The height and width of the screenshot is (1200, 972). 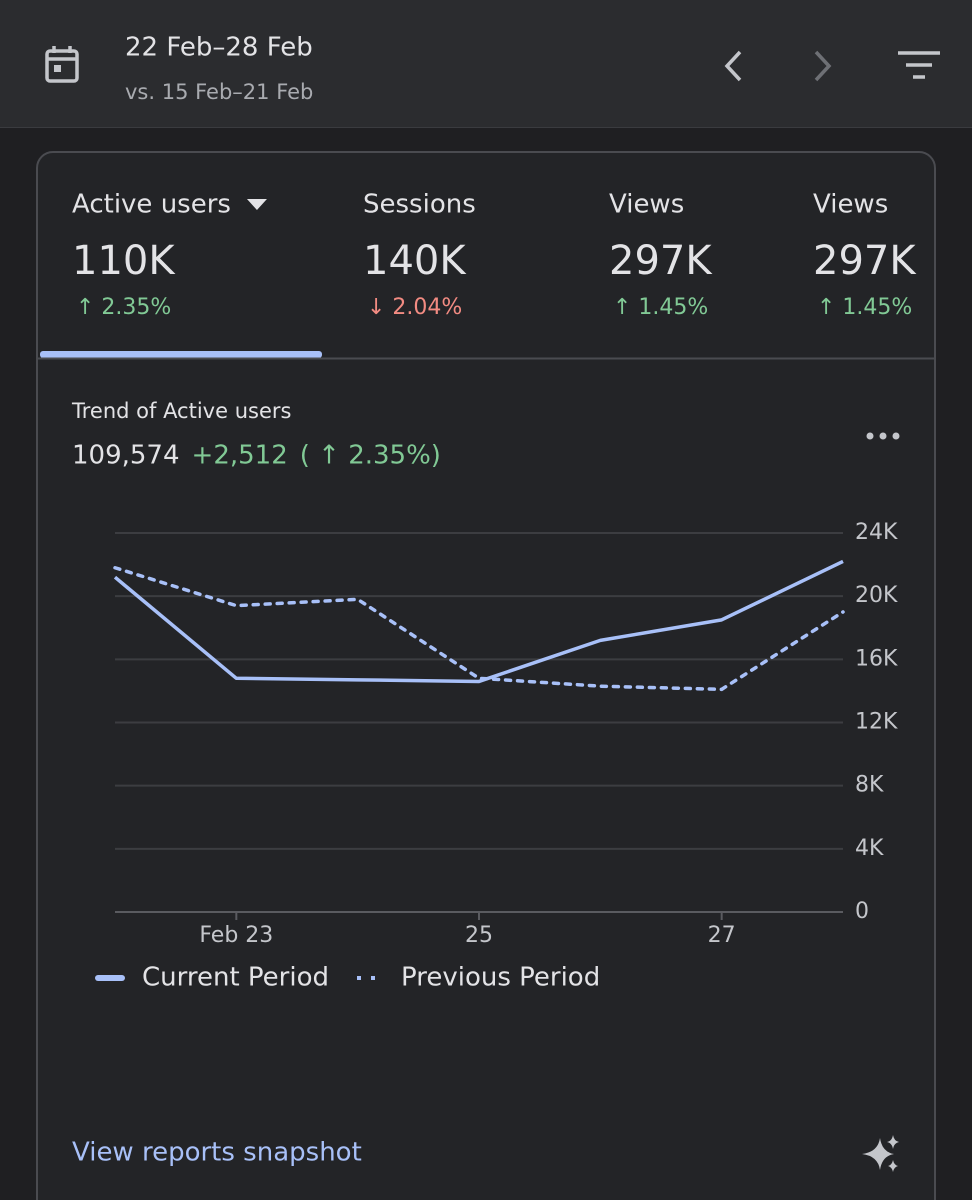 What do you see at coordinates (876, 532) in the screenshot?
I see `y-tick-label: 24K` at bounding box center [876, 532].